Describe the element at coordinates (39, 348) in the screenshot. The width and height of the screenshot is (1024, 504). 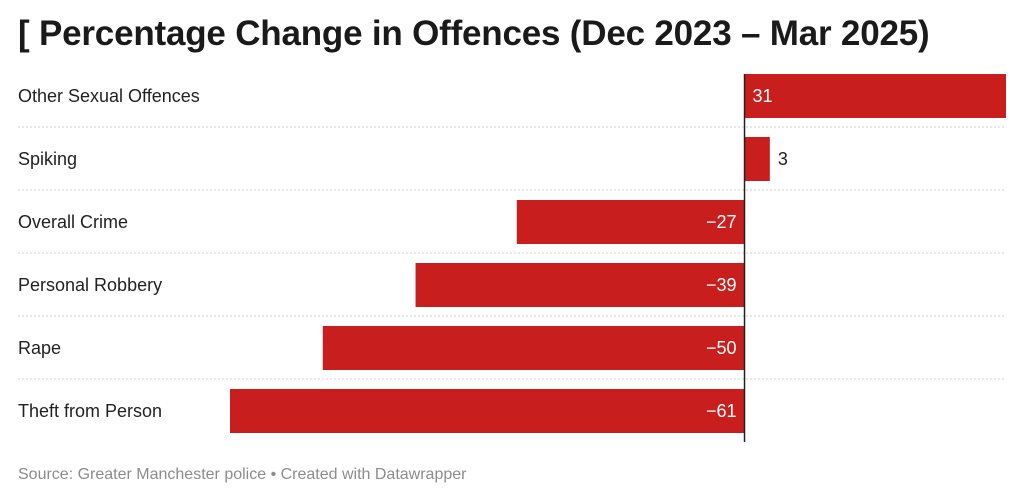
I see `category-label: Rape` at that location.